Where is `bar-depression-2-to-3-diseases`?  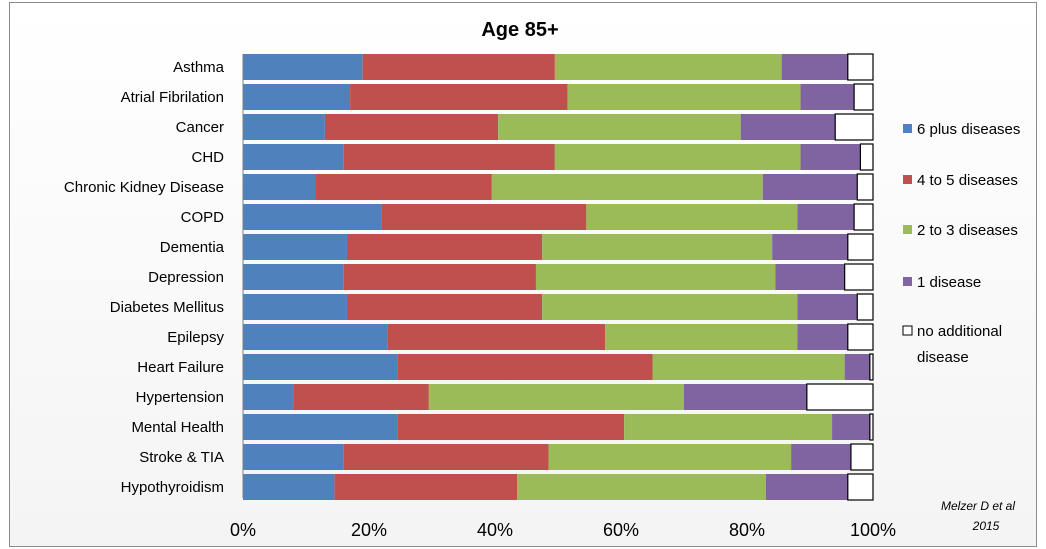
bar-depression-2-to-3-diseases is located at coordinates (655, 277).